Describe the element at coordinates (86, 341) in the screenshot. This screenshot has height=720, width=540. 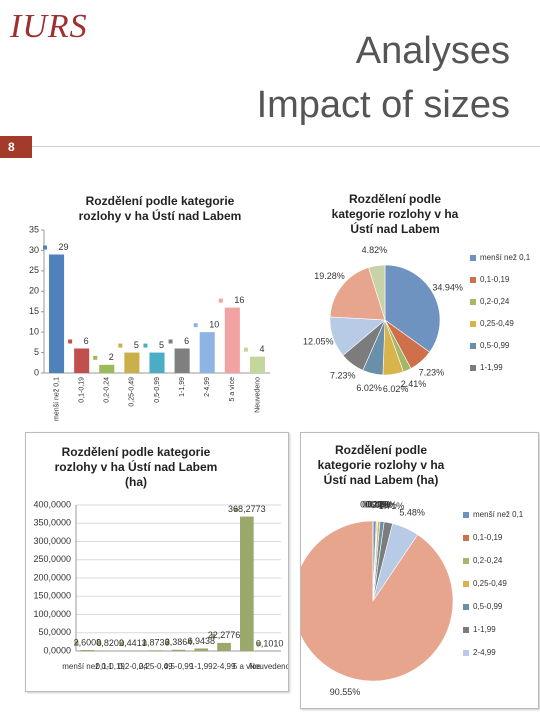
I see `data-label: 6` at that location.